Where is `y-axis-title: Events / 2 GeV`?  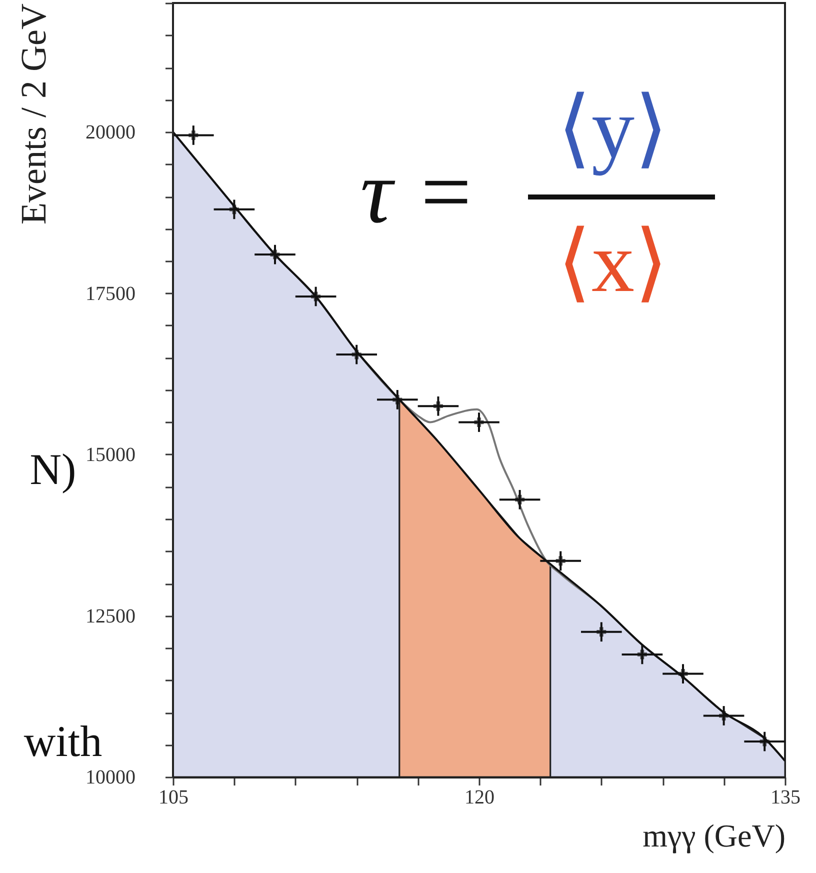 y-axis-title: Events / 2 GeV is located at coordinates (34, 114).